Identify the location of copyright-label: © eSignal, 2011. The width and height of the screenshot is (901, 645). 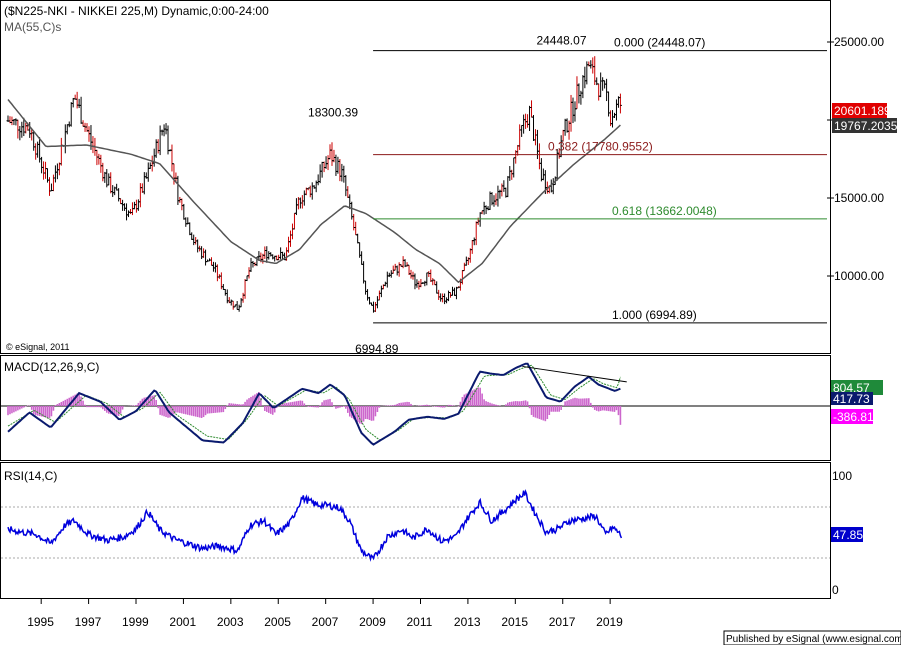
(38, 347).